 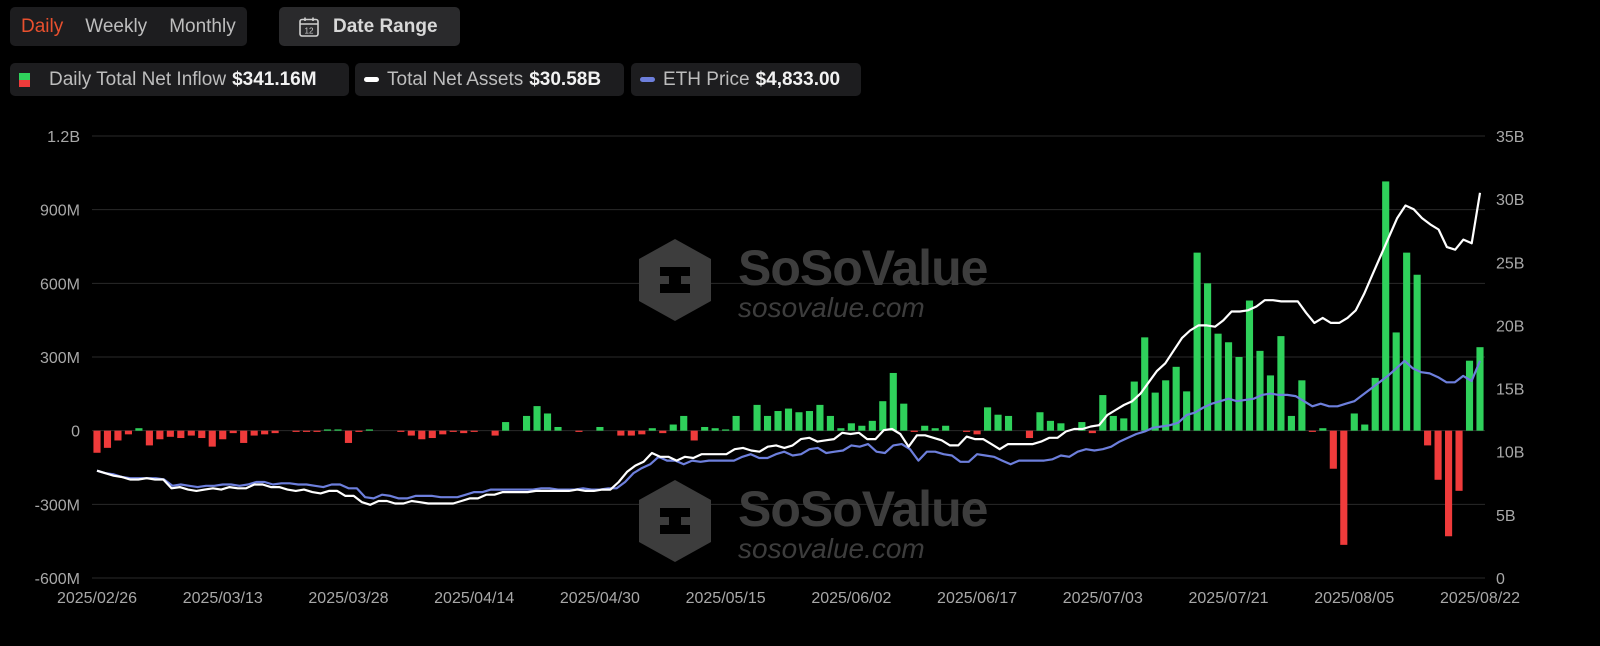 What do you see at coordinates (24, 79) in the screenshot?
I see `bar-swatch-icon` at bounding box center [24, 79].